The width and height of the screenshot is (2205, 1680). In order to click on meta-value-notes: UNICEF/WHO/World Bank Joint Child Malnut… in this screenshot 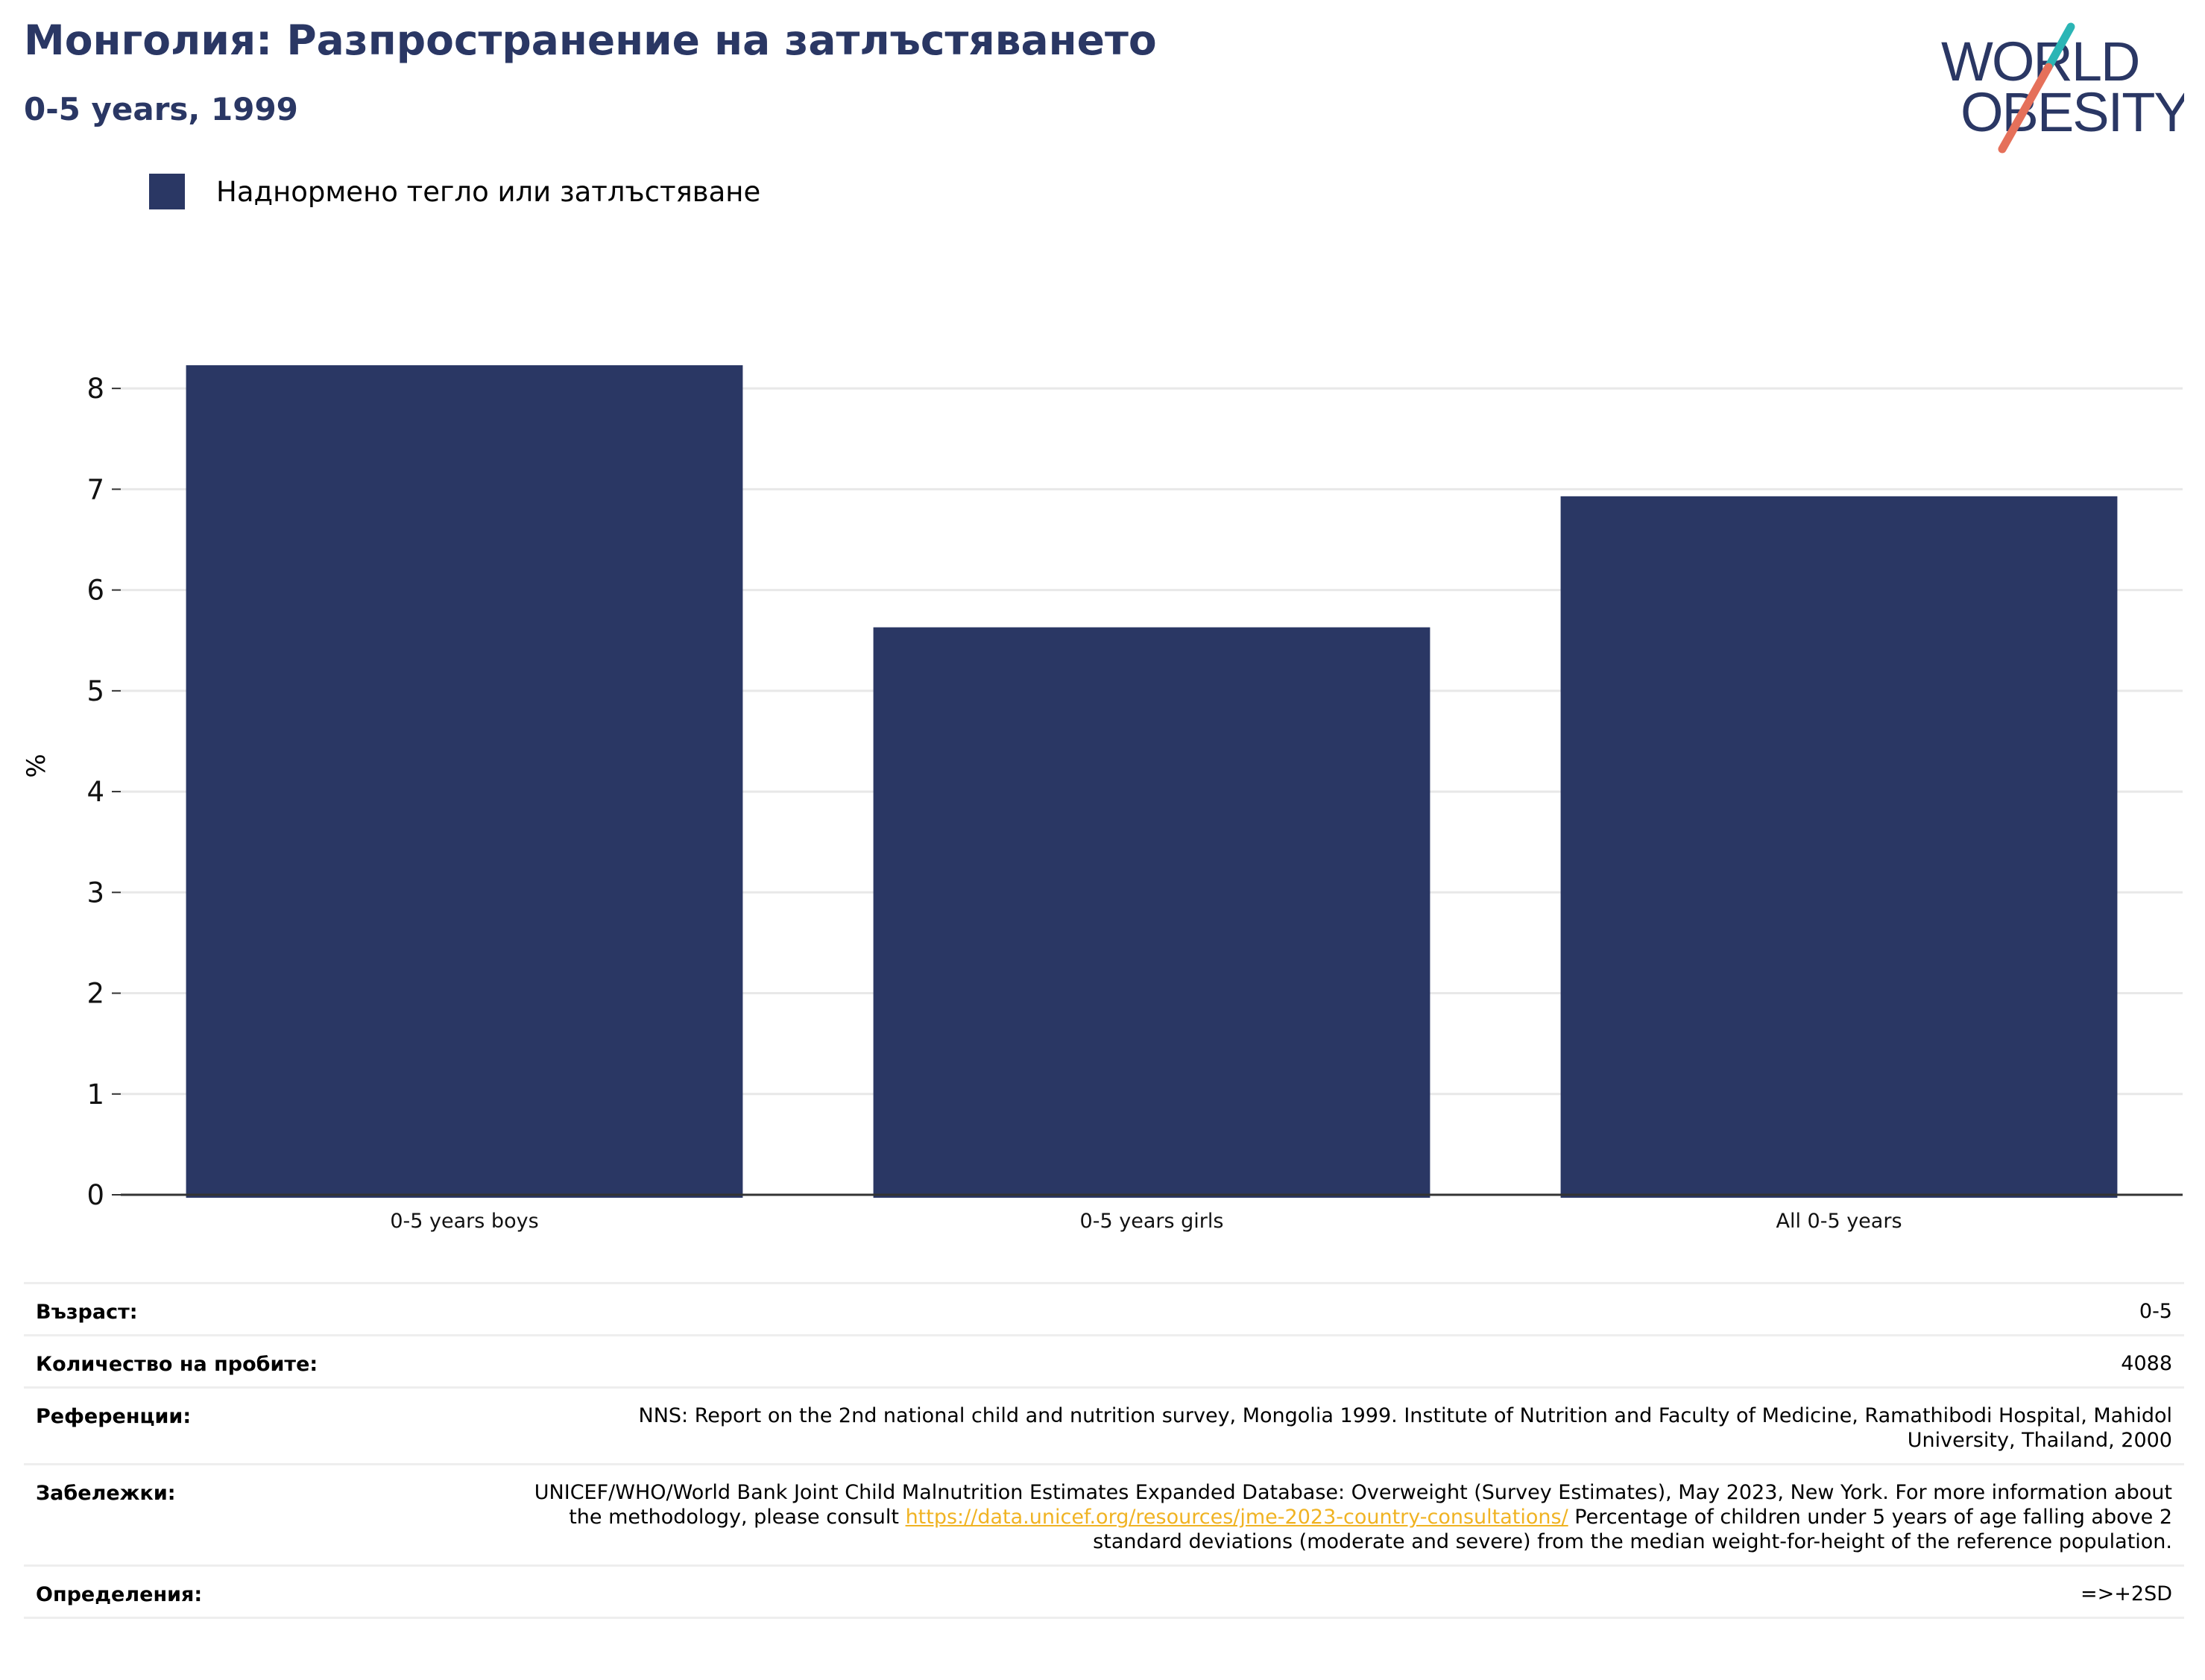, I will do `click(1352, 1517)`.